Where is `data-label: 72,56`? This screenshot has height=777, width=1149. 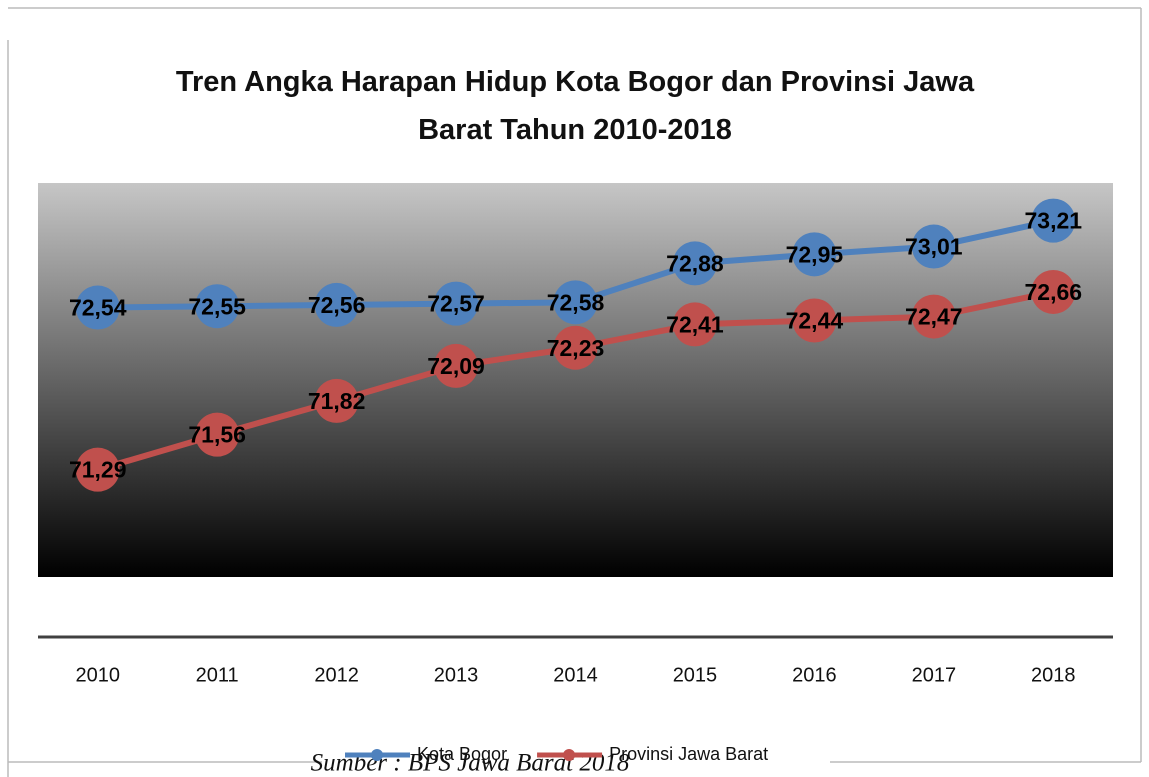
data-label: 72,56 is located at coordinates (337, 305).